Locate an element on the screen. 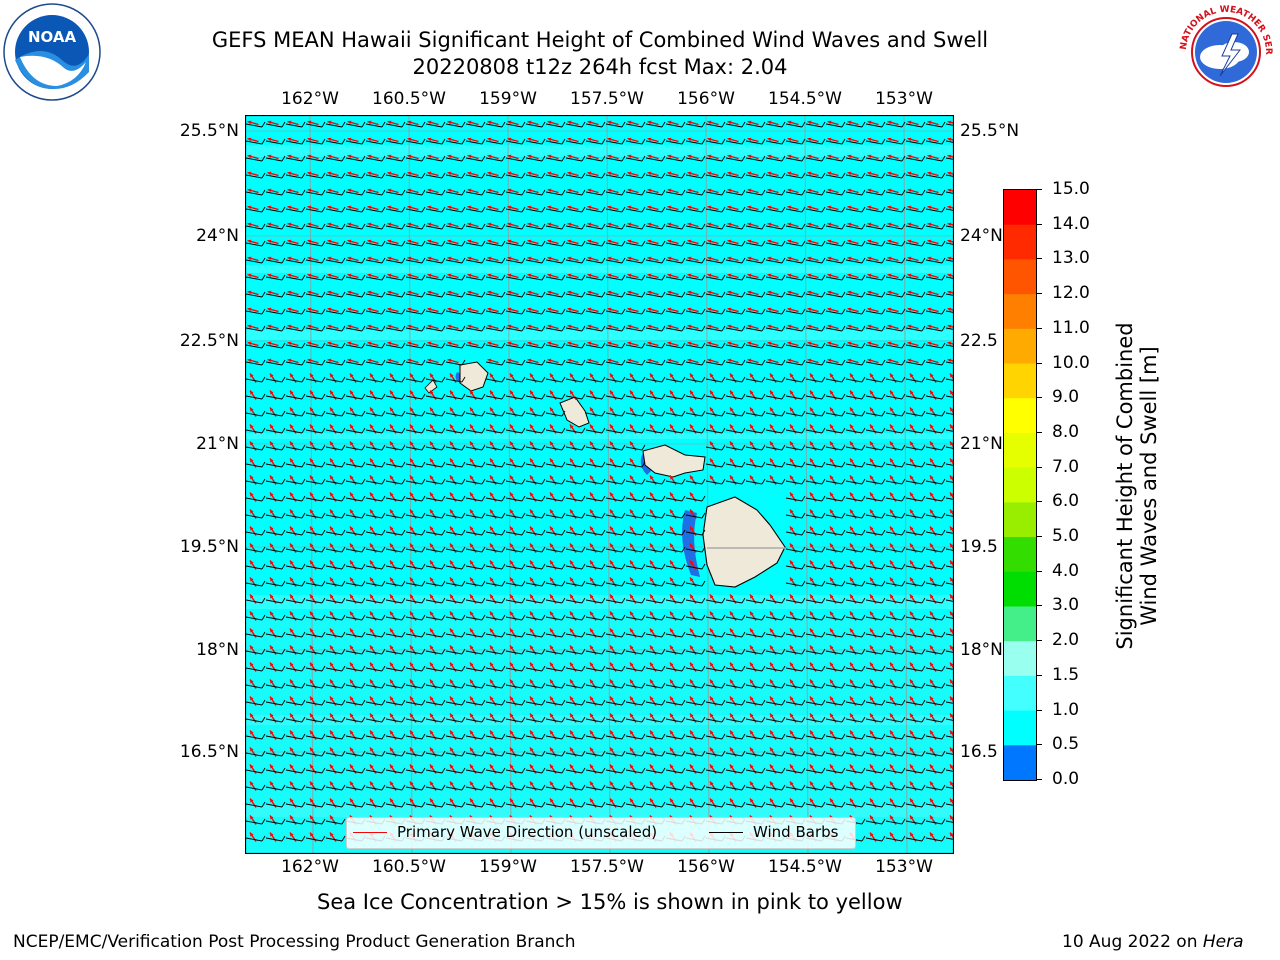  left-lat-label: 19.5°N is located at coordinates (209, 547).